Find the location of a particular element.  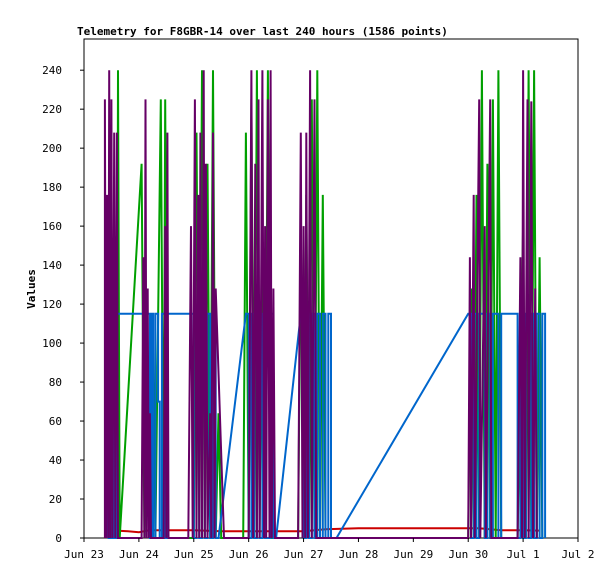

x-tick-label: Jun 30 is located at coordinates (468, 554).